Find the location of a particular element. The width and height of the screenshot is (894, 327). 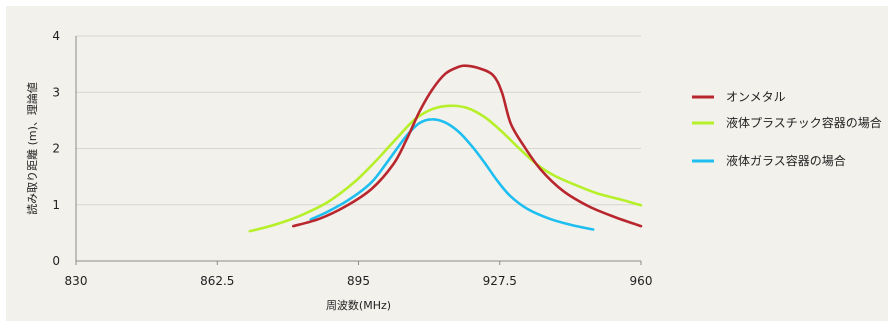

legend-item-1: オンメタル is located at coordinates (739, 97).